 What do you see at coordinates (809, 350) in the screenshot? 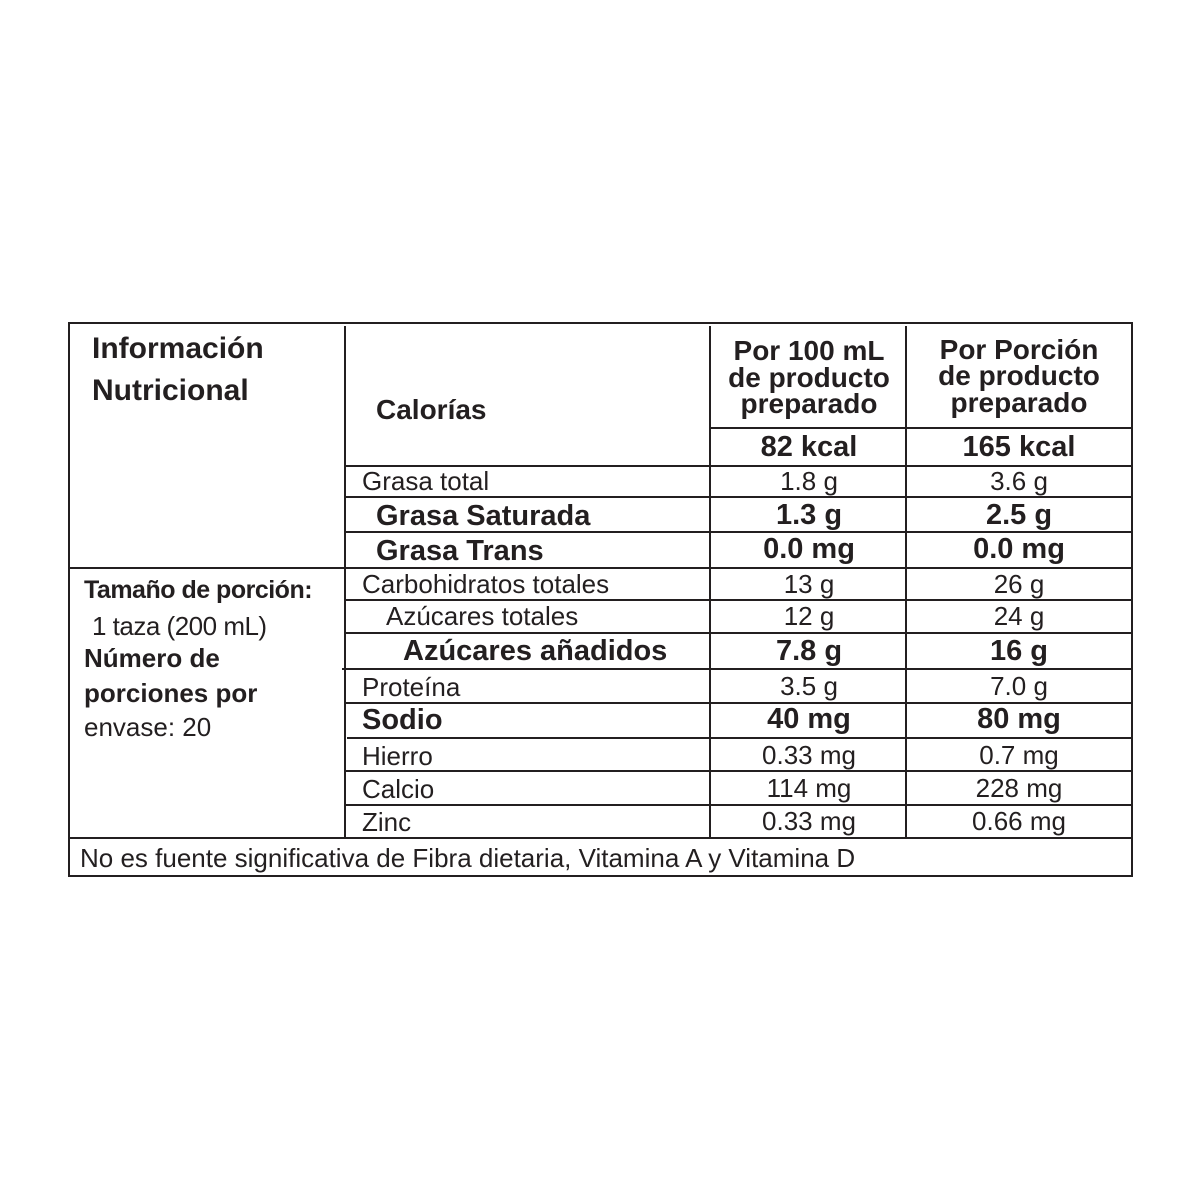
I see `col1-header-line-1: Por 100 mL` at bounding box center [809, 350].